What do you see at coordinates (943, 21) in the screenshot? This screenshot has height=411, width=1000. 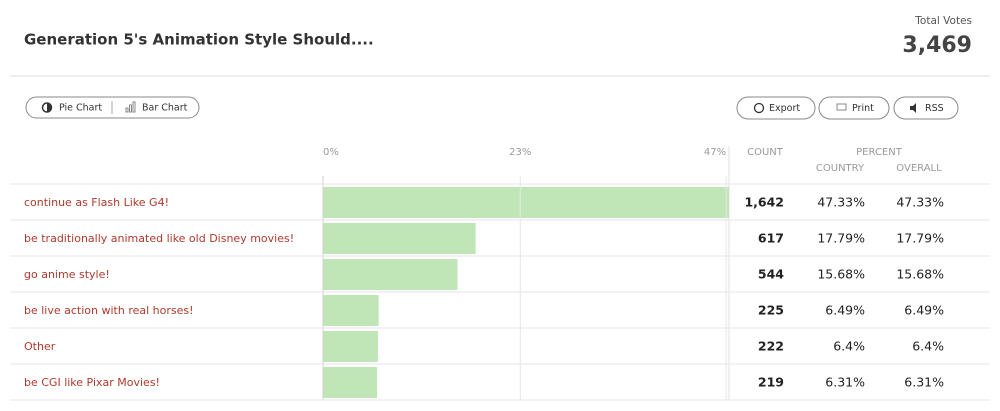 I see `total-label: Total Votes` at bounding box center [943, 21].